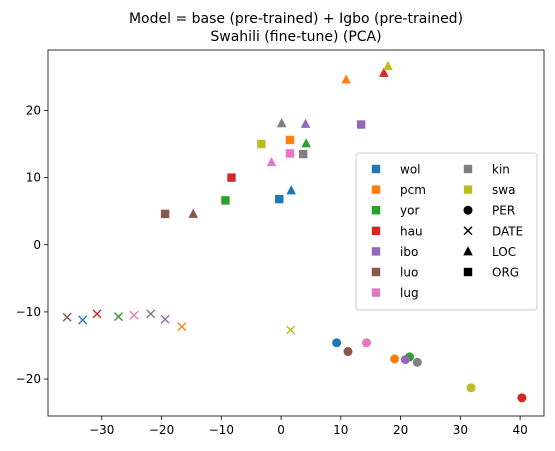  What do you see at coordinates (281, 123) in the screenshot?
I see `point-kin-loc` at bounding box center [281, 123].